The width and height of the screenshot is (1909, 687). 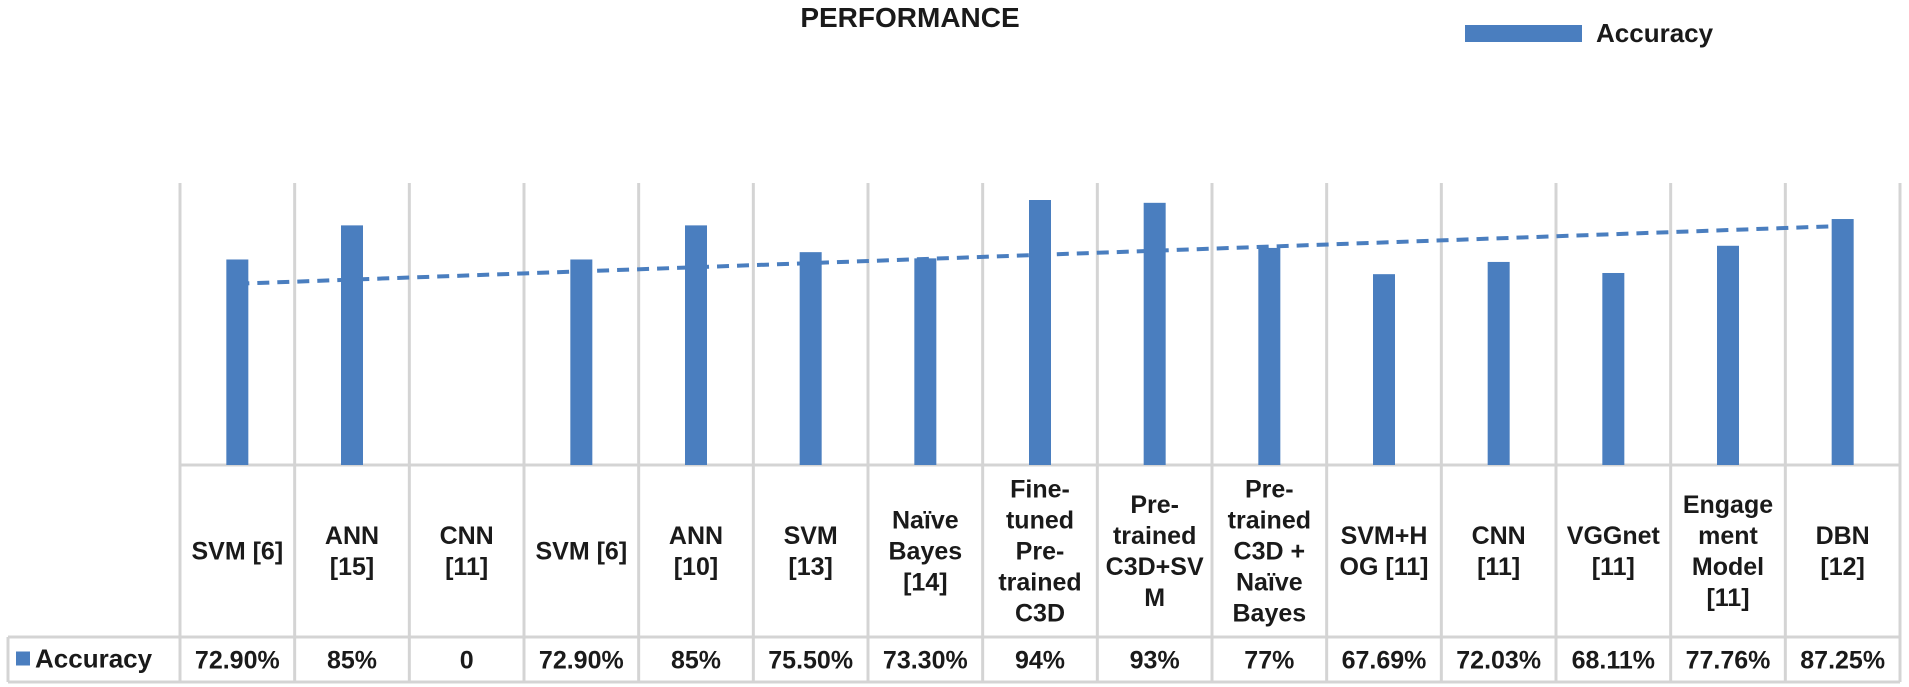 I want to click on legend-label: Accuracy, so click(x=1655, y=33).